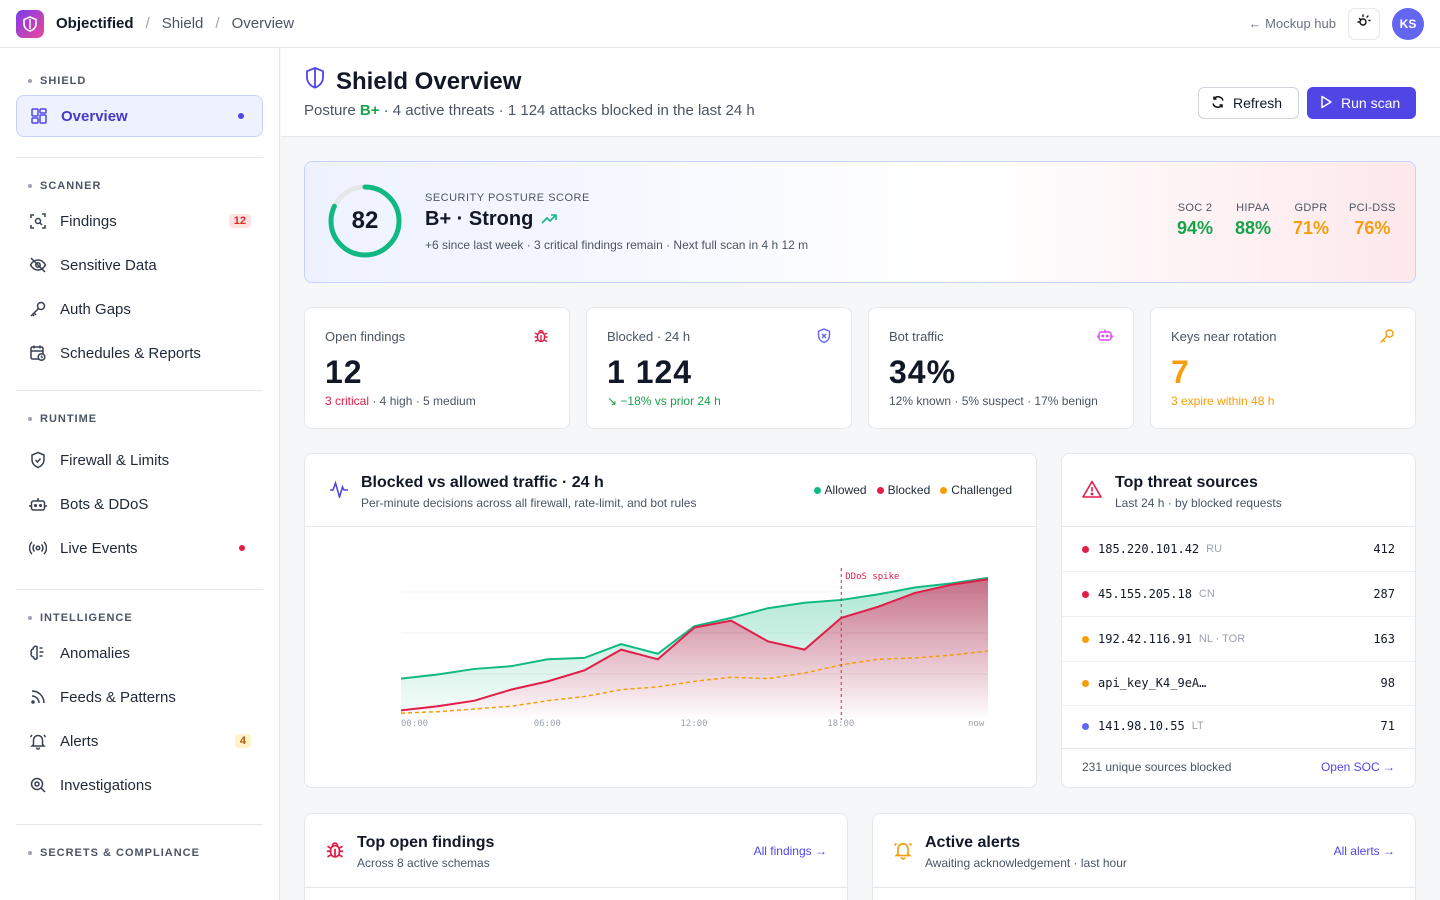  I want to click on threat-row: 141.98.10.55 LT 71, so click(1238, 726).